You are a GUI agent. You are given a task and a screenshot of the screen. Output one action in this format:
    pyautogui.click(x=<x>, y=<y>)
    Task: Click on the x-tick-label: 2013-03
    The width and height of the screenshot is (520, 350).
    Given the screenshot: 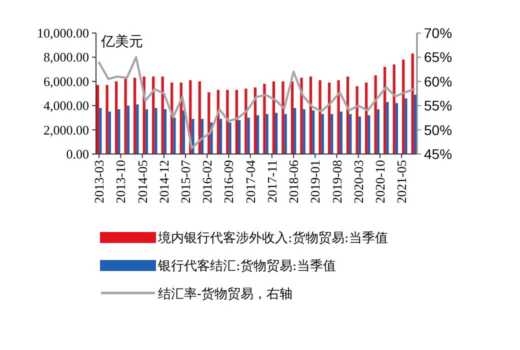 What is the action you would take?
    pyautogui.click(x=99, y=182)
    